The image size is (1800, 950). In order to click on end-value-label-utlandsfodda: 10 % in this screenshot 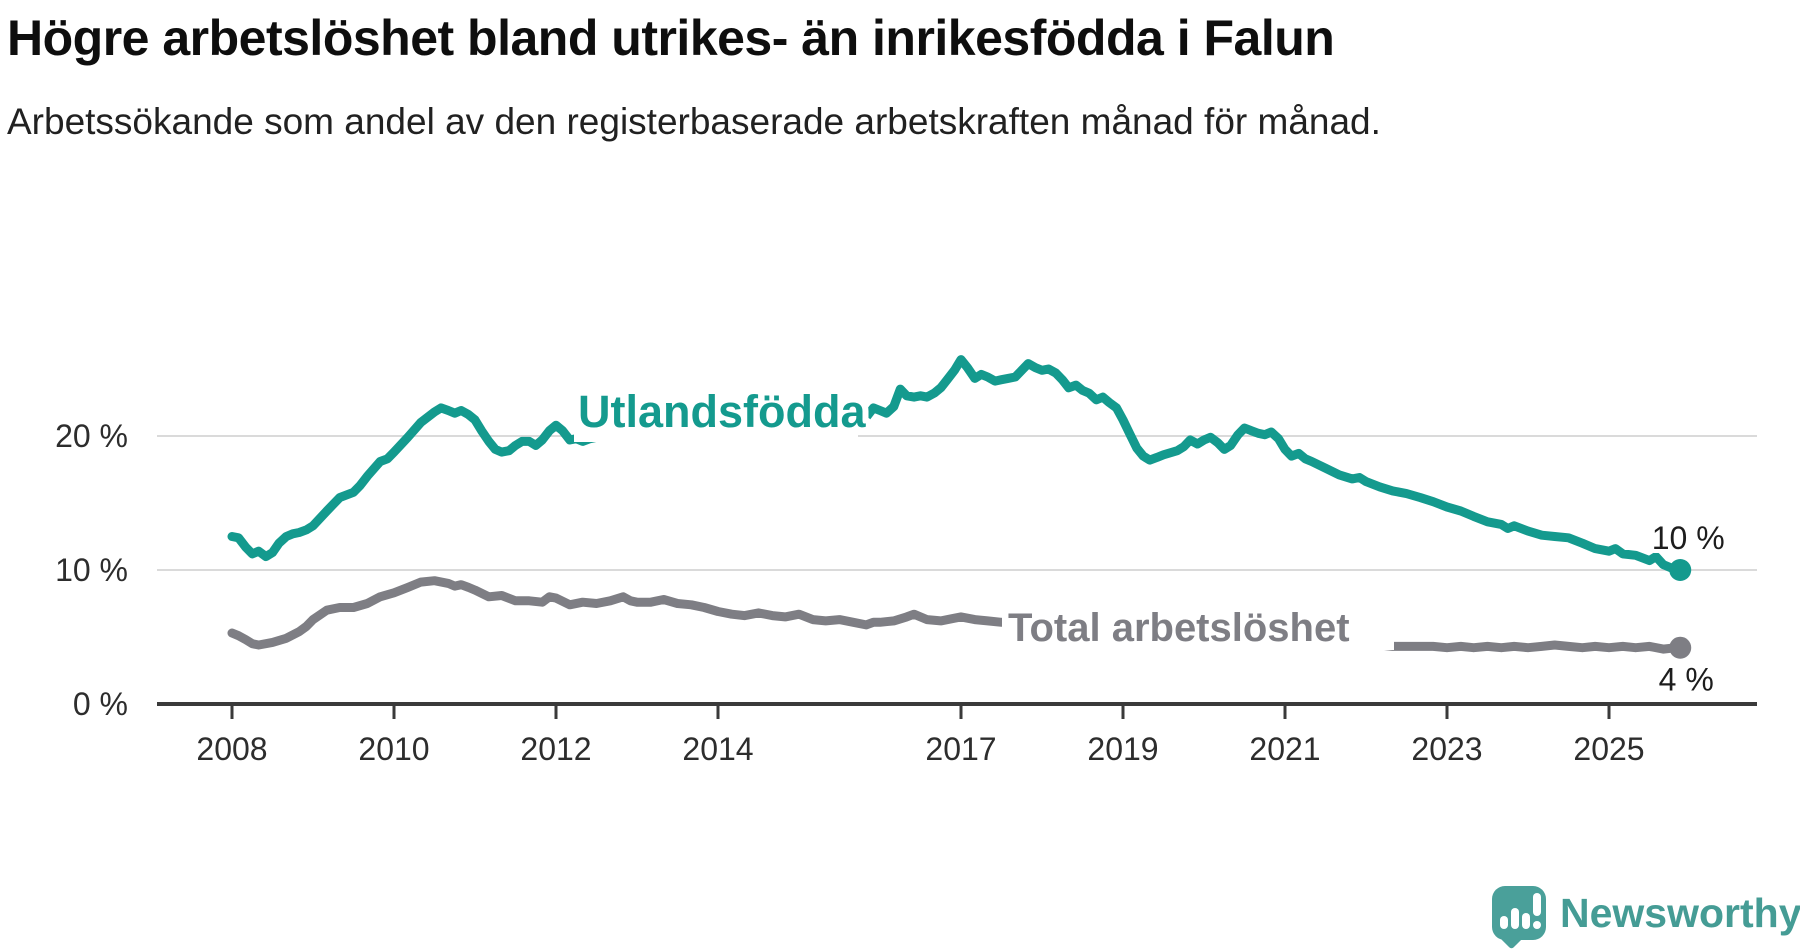, I will do `click(1688, 538)`.